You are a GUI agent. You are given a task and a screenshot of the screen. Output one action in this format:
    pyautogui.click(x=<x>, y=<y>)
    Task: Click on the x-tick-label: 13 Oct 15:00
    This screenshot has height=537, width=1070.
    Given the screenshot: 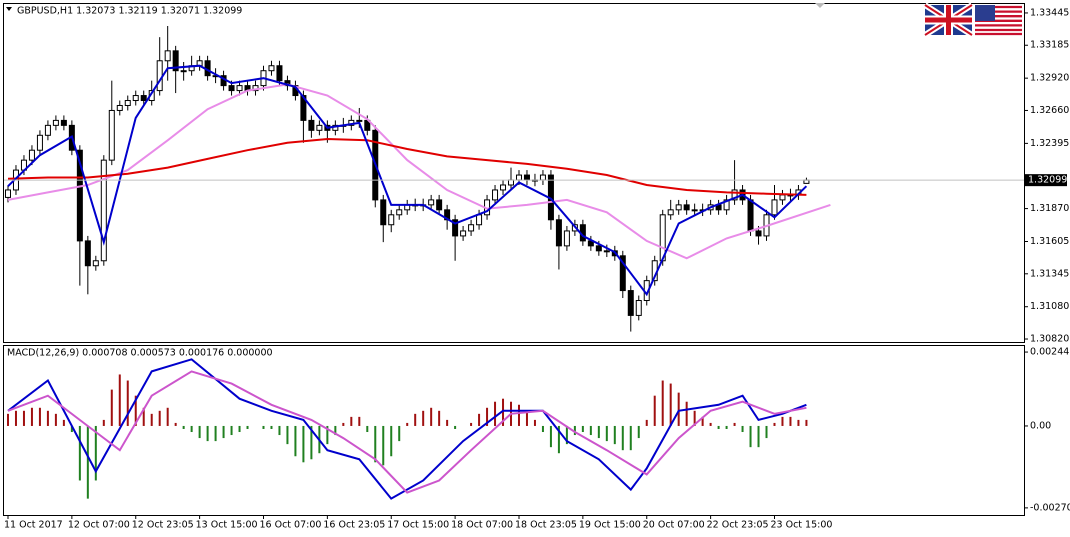 What is the action you would take?
    pyautogui.click(x=227, y=525)
    